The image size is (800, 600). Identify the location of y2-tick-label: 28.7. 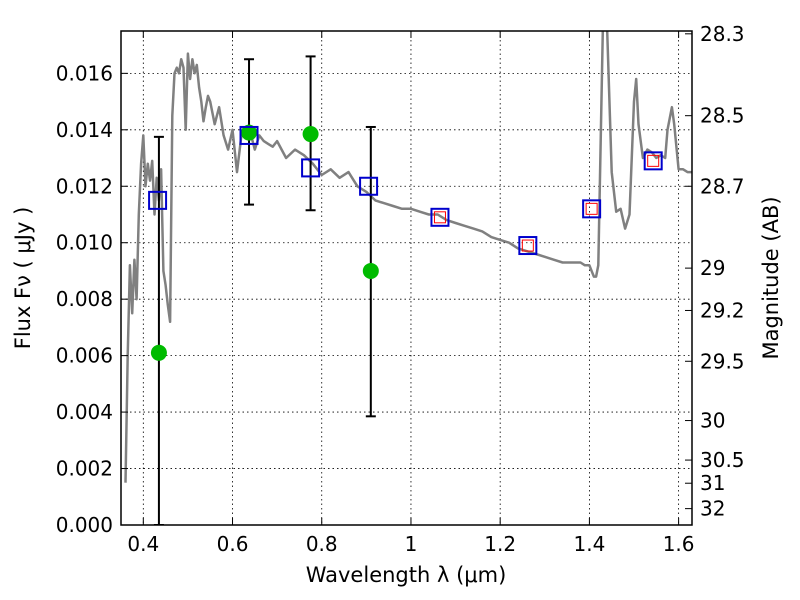
(722, 186).